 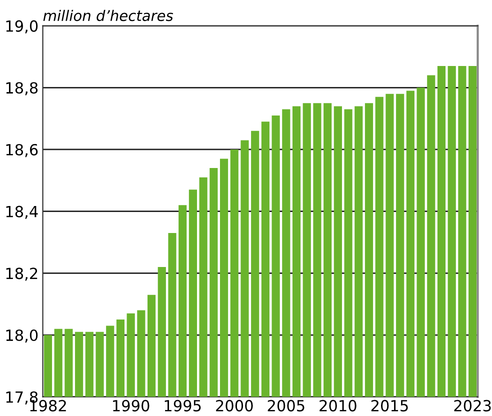 What do you see at coordinates (131, 406) in the screenshot?
I see `x-tick-label: 1990` at bounding box center [131, 406].